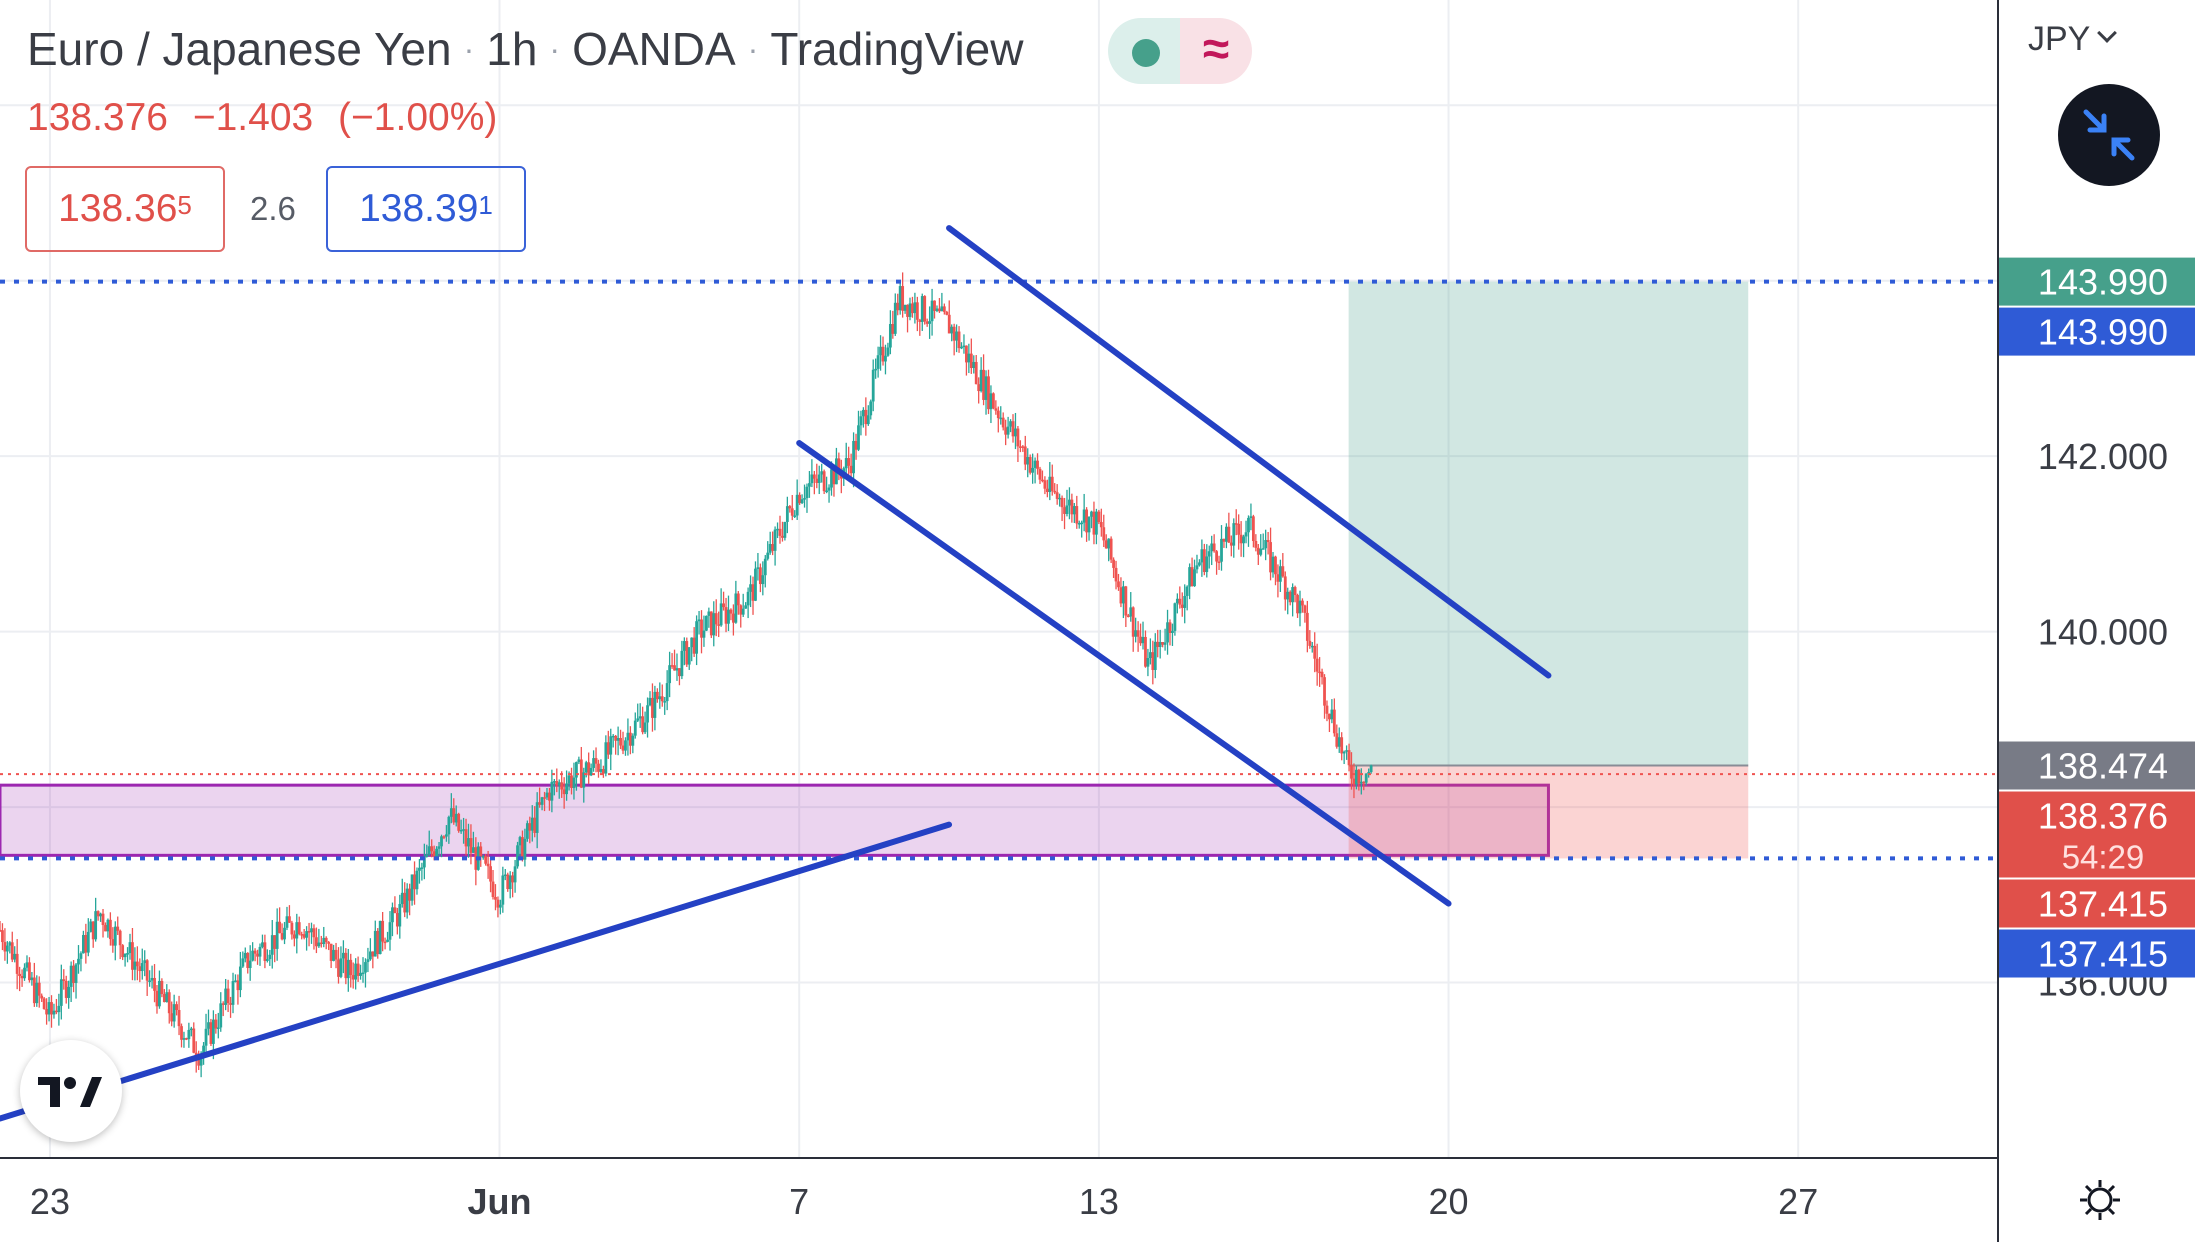 The width and height of the screenshot is (2208, 1242). What do you see at coordinates (71, 1091) in the screenshot?
I see `tradingview-logo` at bounding box center [71, 1091].